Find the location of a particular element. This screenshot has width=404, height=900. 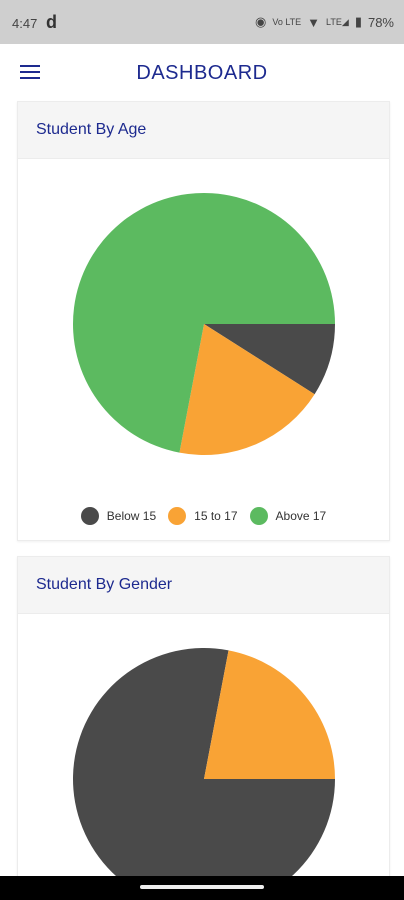

gender-card-title: Student By Gender is located at coordinates (203, 585).